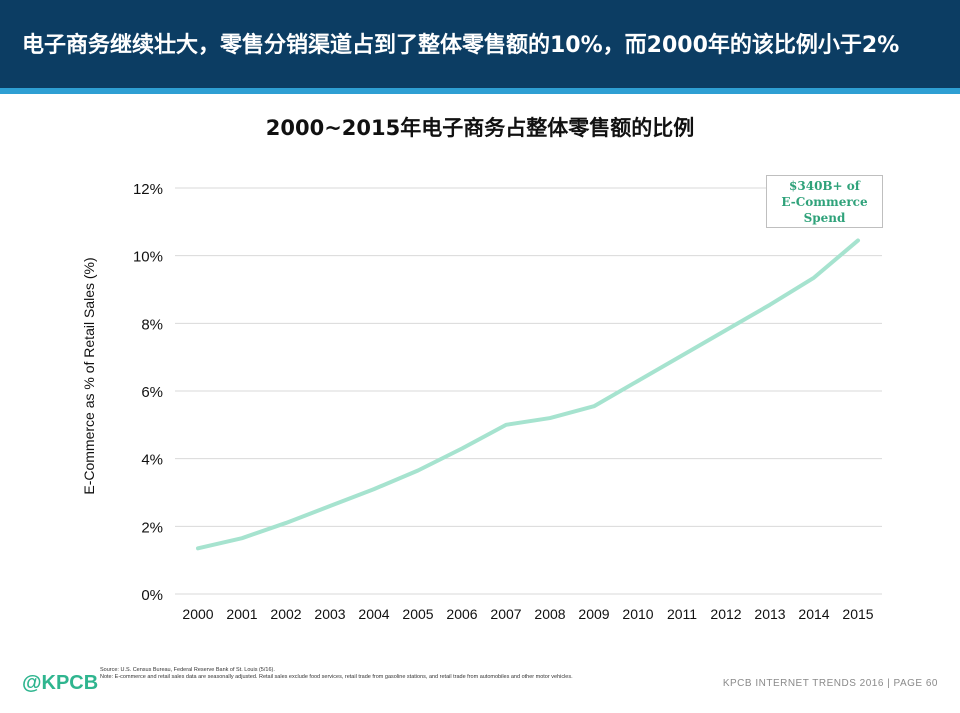  What do you see at coordinates (148, 189) in the screenshot?
I see `y-tick-label: 12%` at bounding box center [148, 189].